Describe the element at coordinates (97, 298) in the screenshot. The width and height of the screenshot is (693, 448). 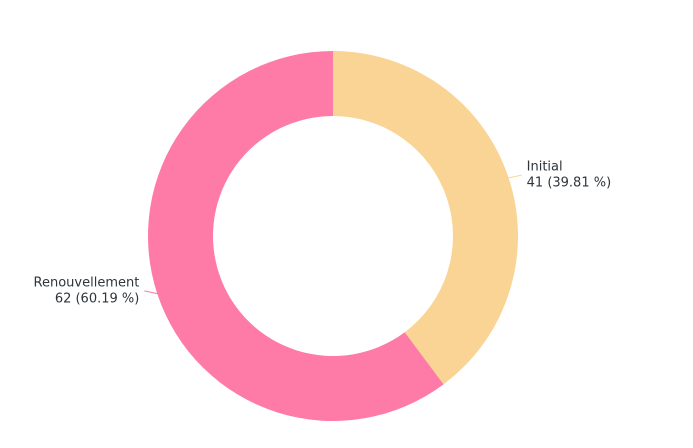
I see `value-label: 62 (60.19 %)` at that location.